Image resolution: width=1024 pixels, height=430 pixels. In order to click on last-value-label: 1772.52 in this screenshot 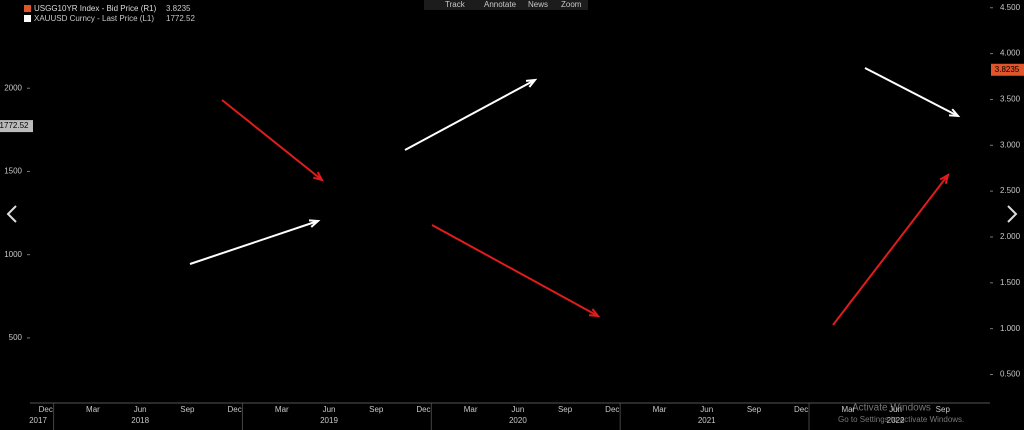, I will do `click(14, 125)`.